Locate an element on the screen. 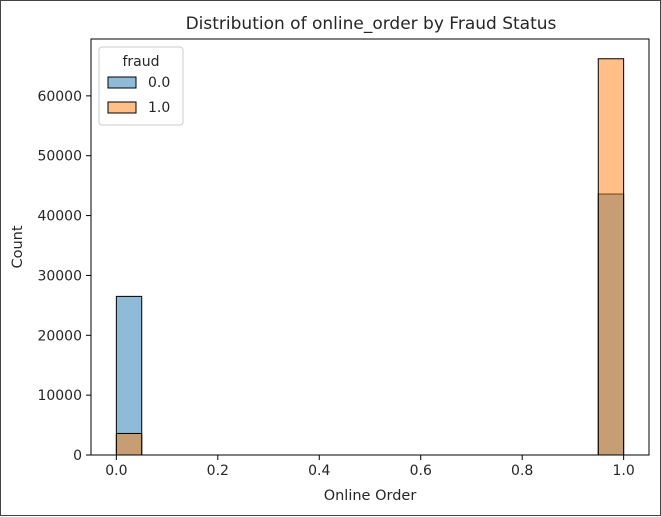  x-axis-ticks: 0.0 0.2 0.4 0.6 0.8 1.0 is located at coordinates (370, 467).